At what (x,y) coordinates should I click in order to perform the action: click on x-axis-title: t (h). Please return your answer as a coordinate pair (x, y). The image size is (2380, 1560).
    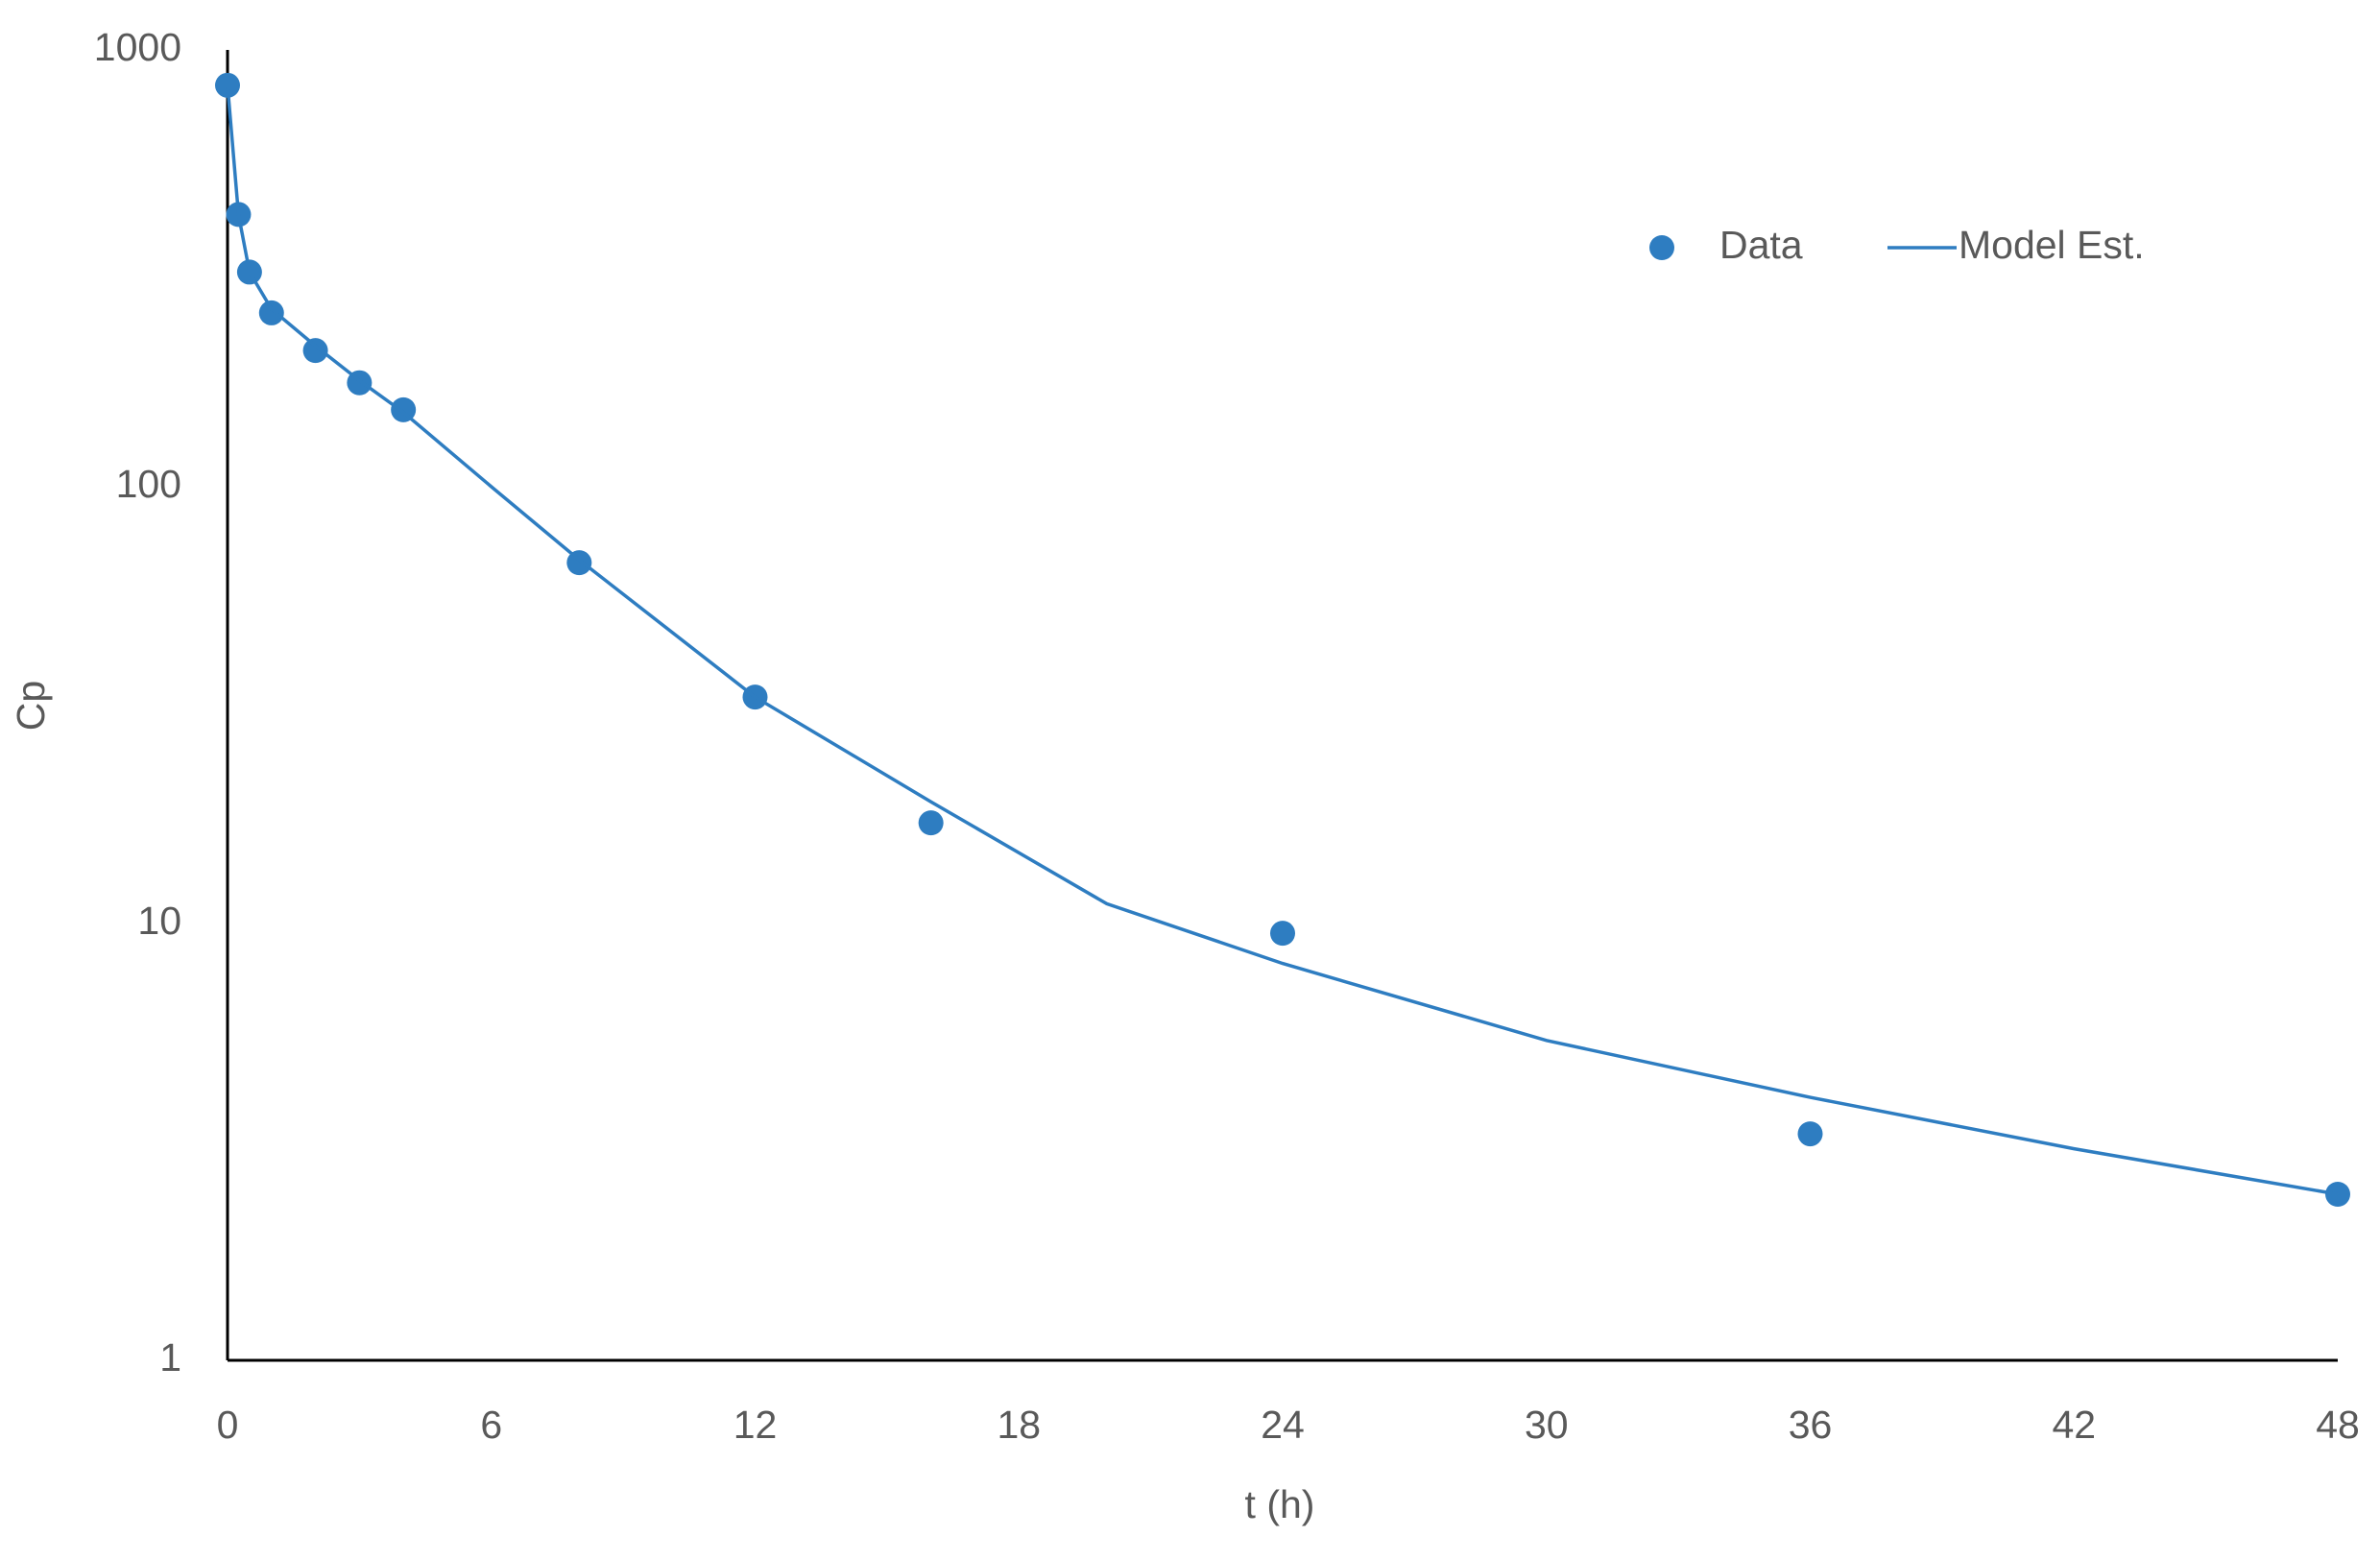
    Looking at the image, I should click on (1280, 1504).